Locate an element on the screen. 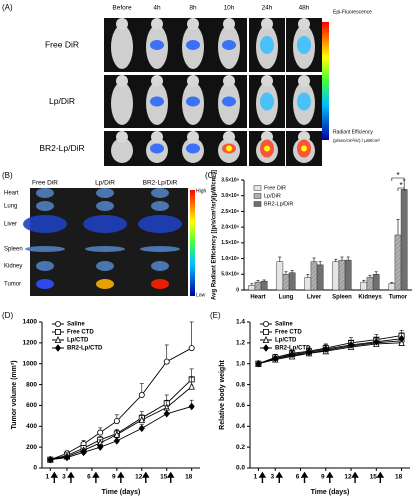 The image size is (416, 500). y-tick-label: 3.5×10⁹ is located at coordinates (230, 180).